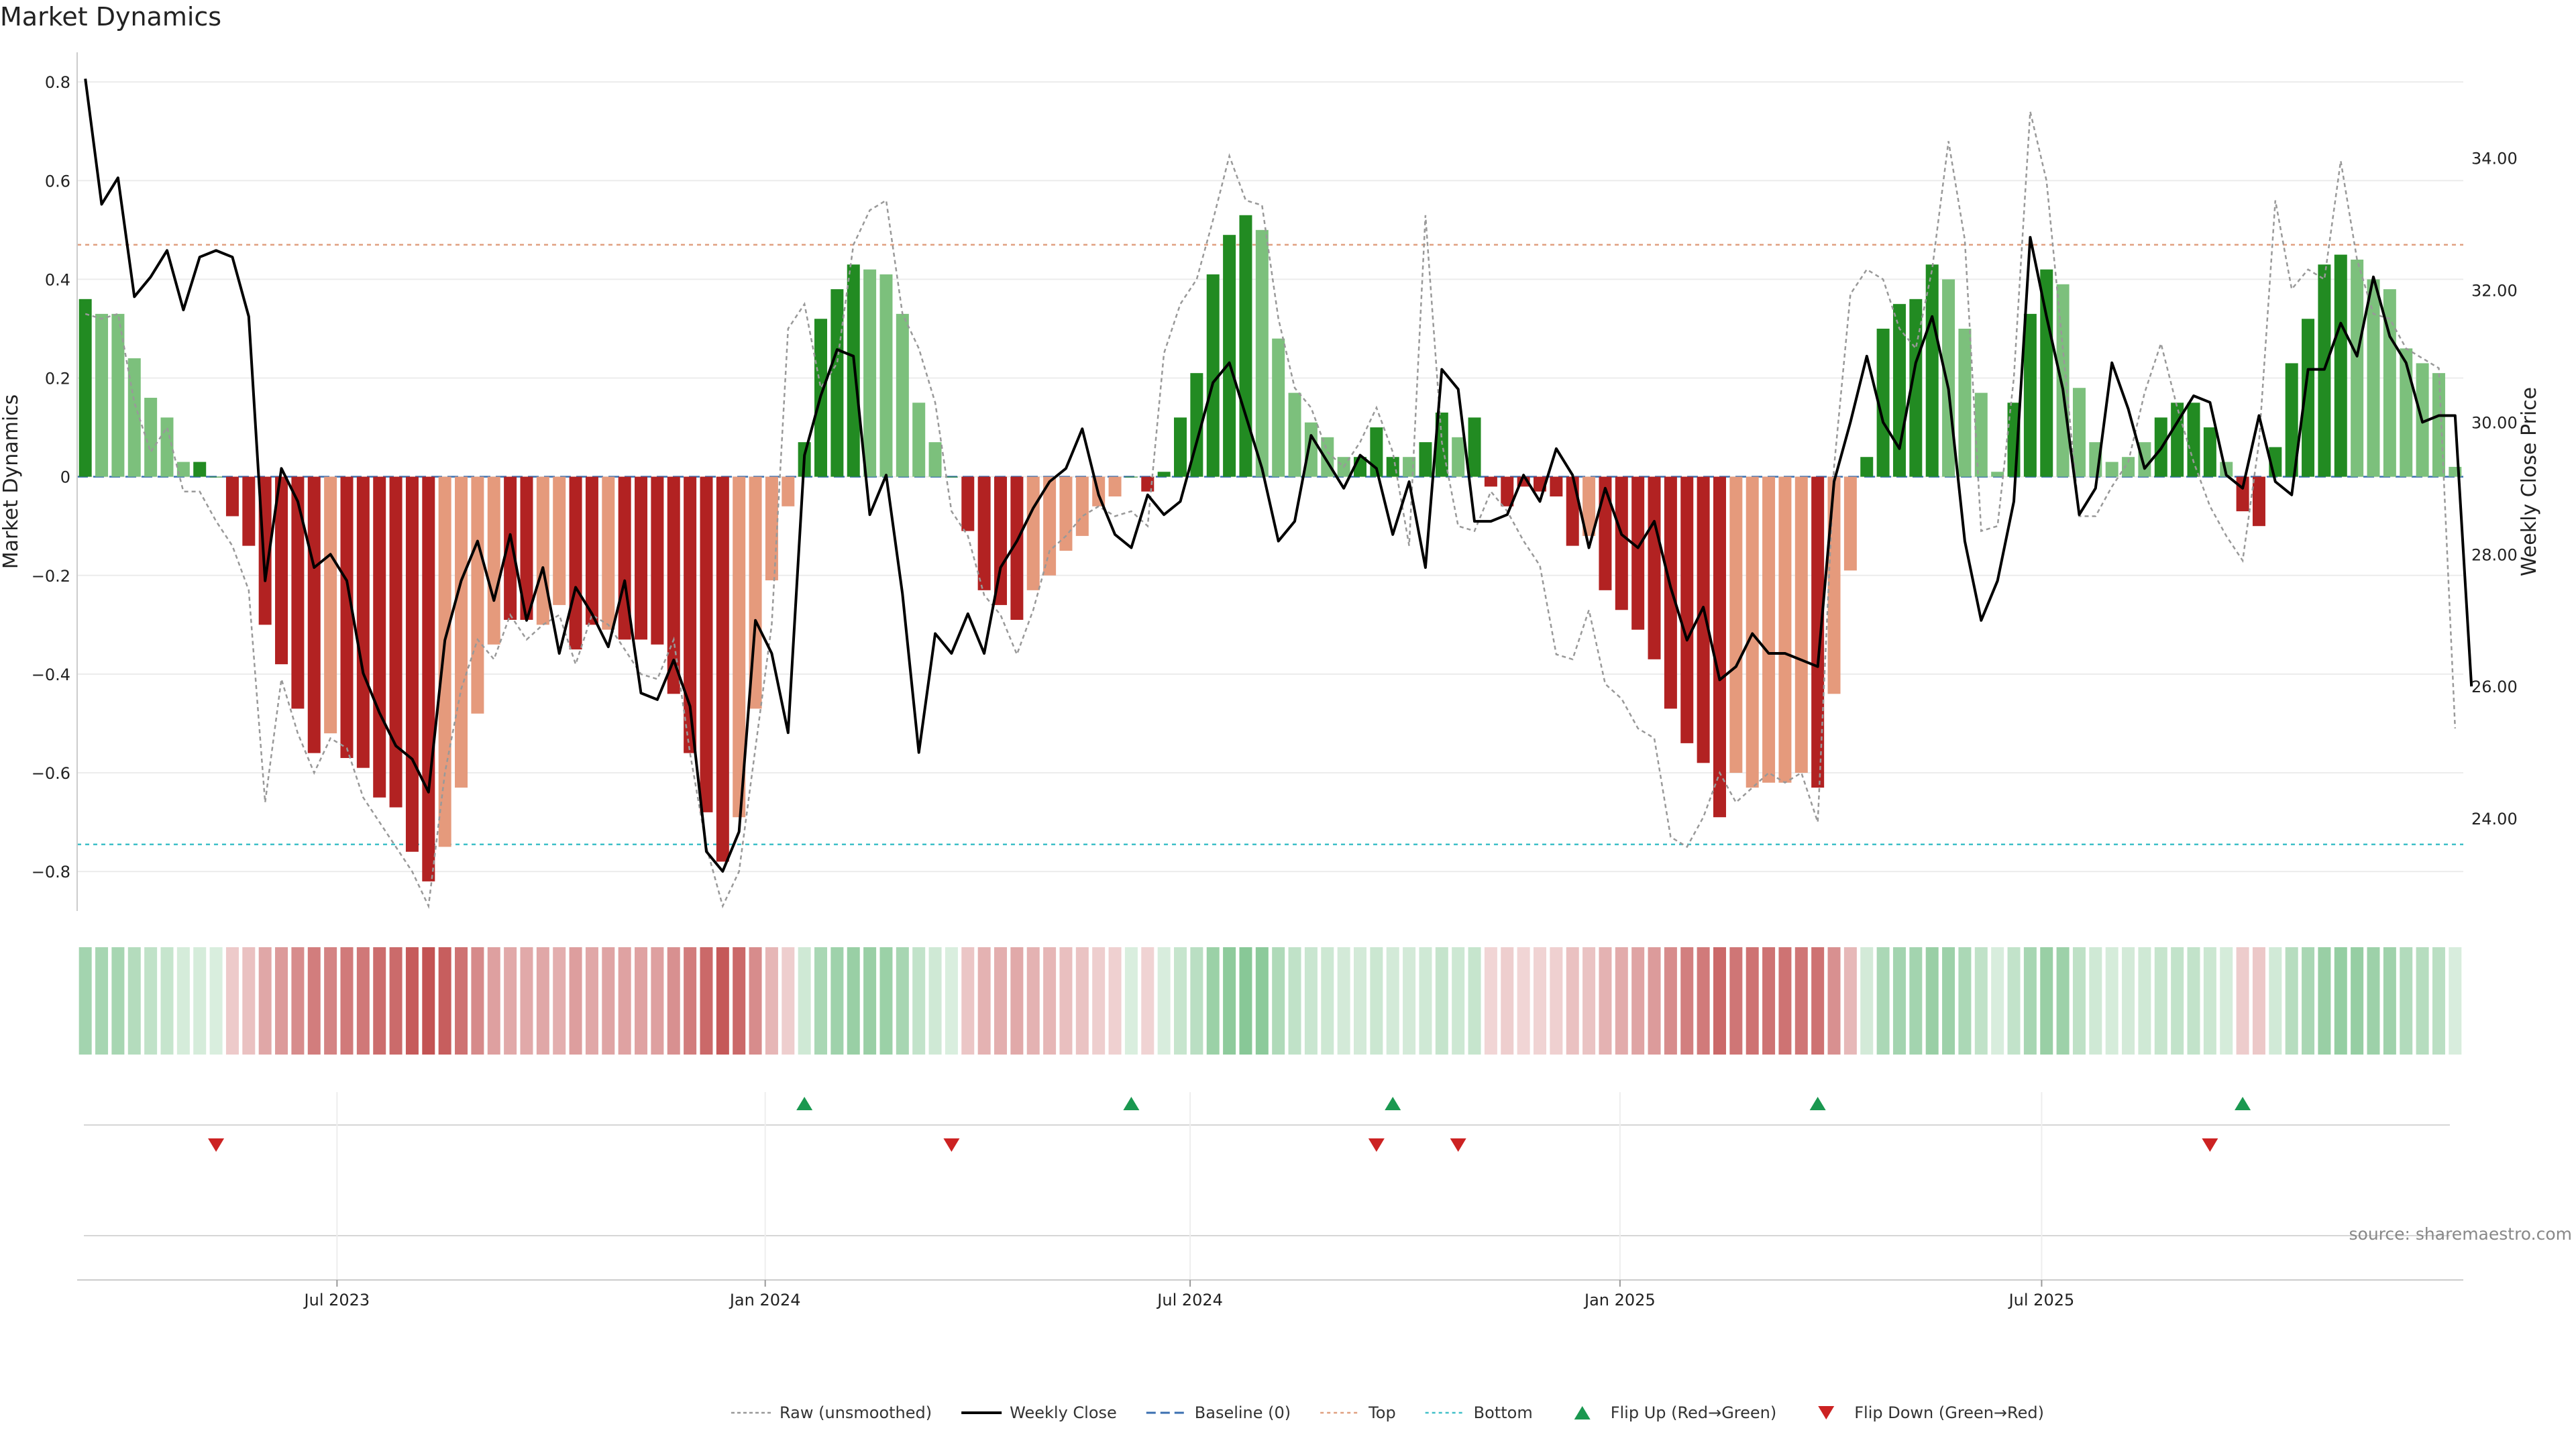  What do you see at coordinates (2494, 422) in the screenshot?
I see `y2-tick-label: 30.00` at bounding box center [2494, 422].